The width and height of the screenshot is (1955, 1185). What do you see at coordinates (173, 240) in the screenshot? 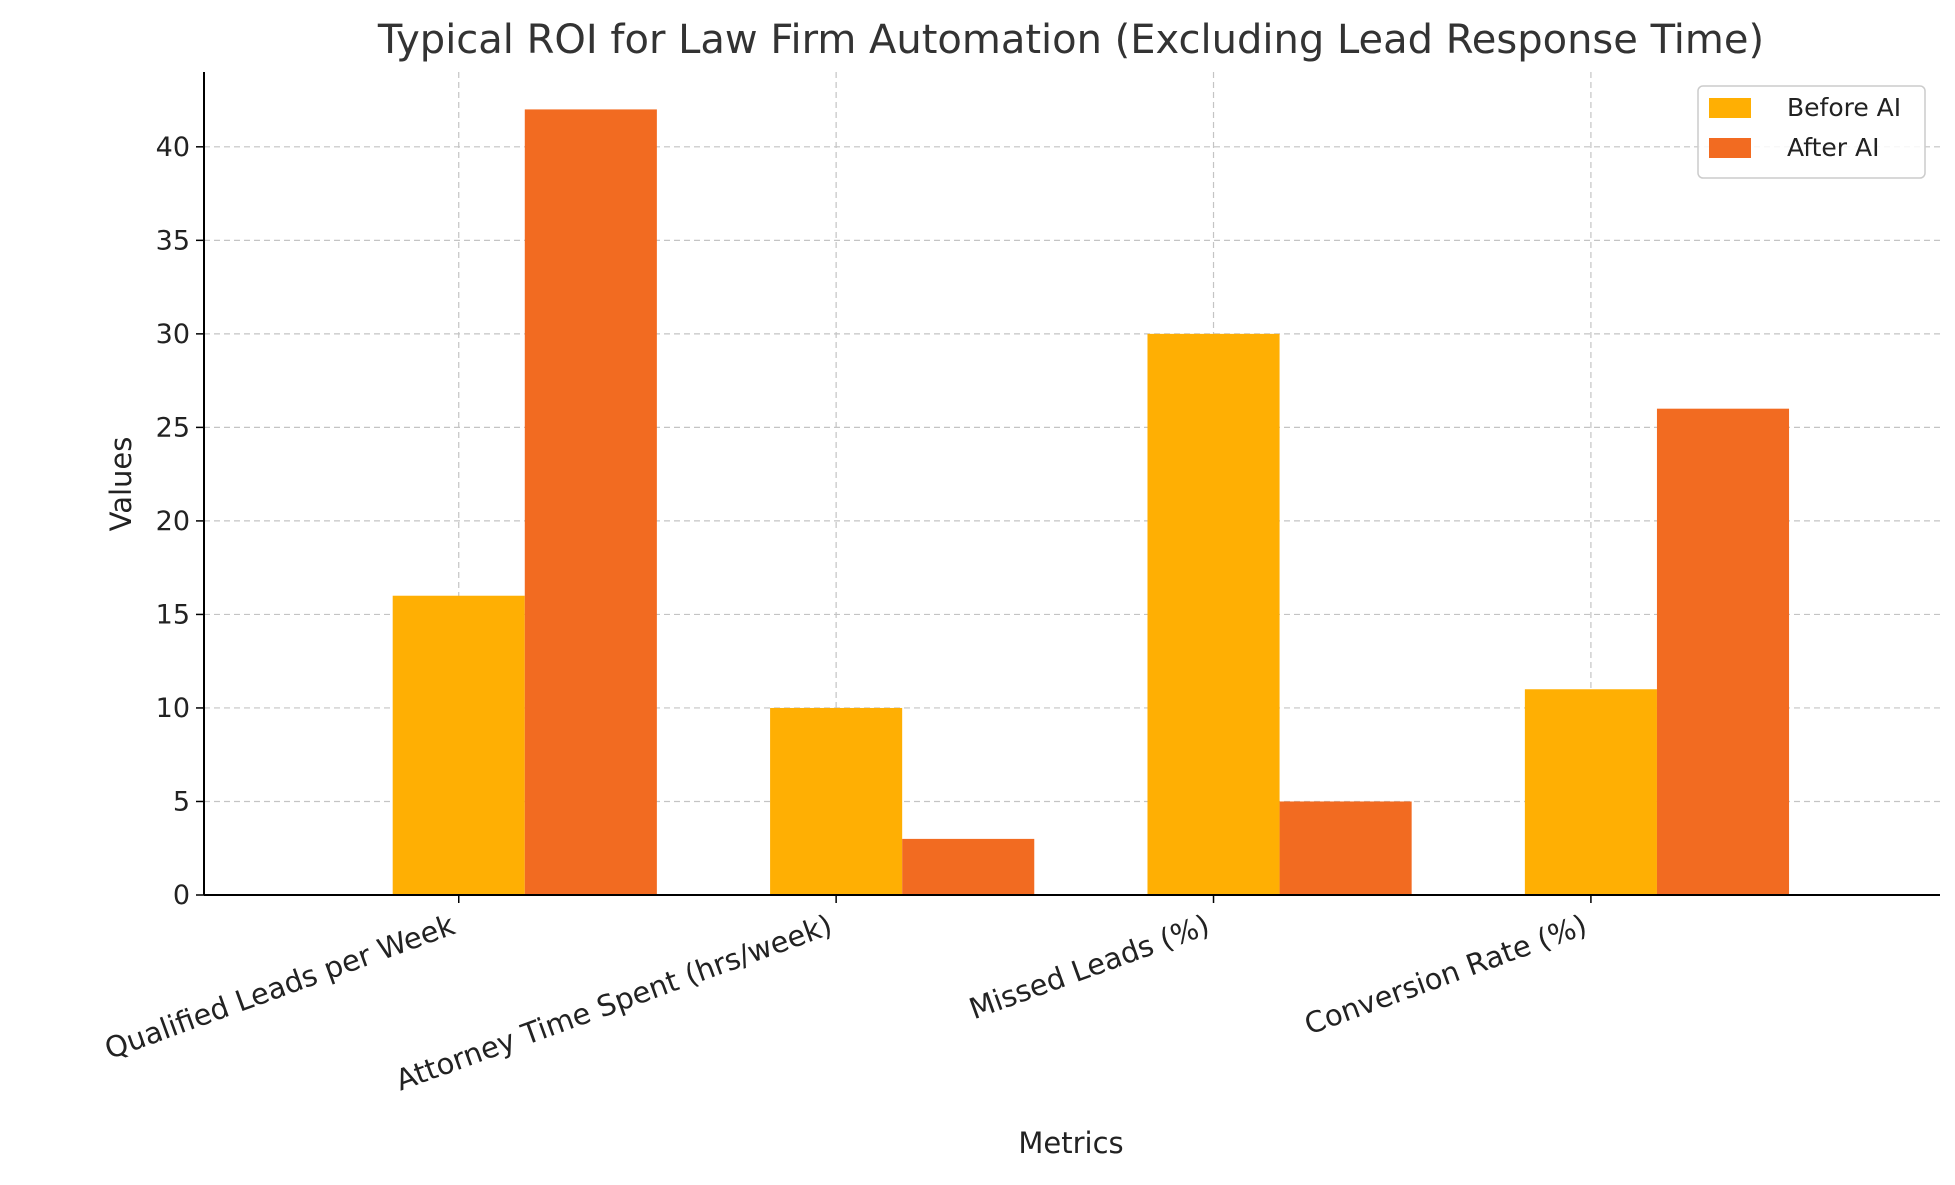
I see `y-tick-label: 35` at bounding box center [173, 240].